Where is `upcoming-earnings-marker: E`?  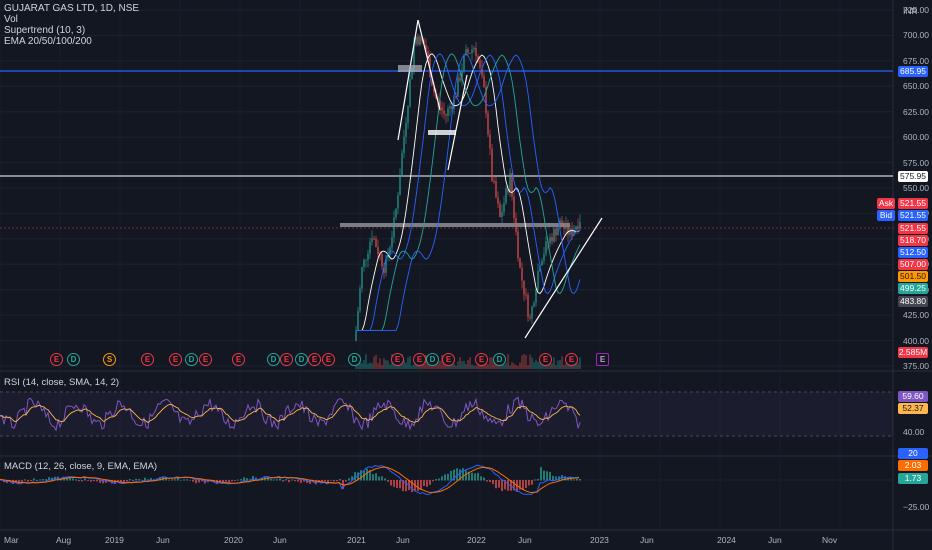
upcoming-earnings-marker: E is located at coordinates (602, 359).